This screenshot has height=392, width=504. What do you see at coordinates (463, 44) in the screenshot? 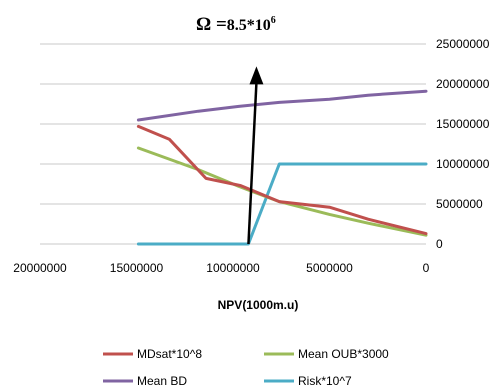
I see `y-tick-label: 25000000` at bounding box center [463, 44].